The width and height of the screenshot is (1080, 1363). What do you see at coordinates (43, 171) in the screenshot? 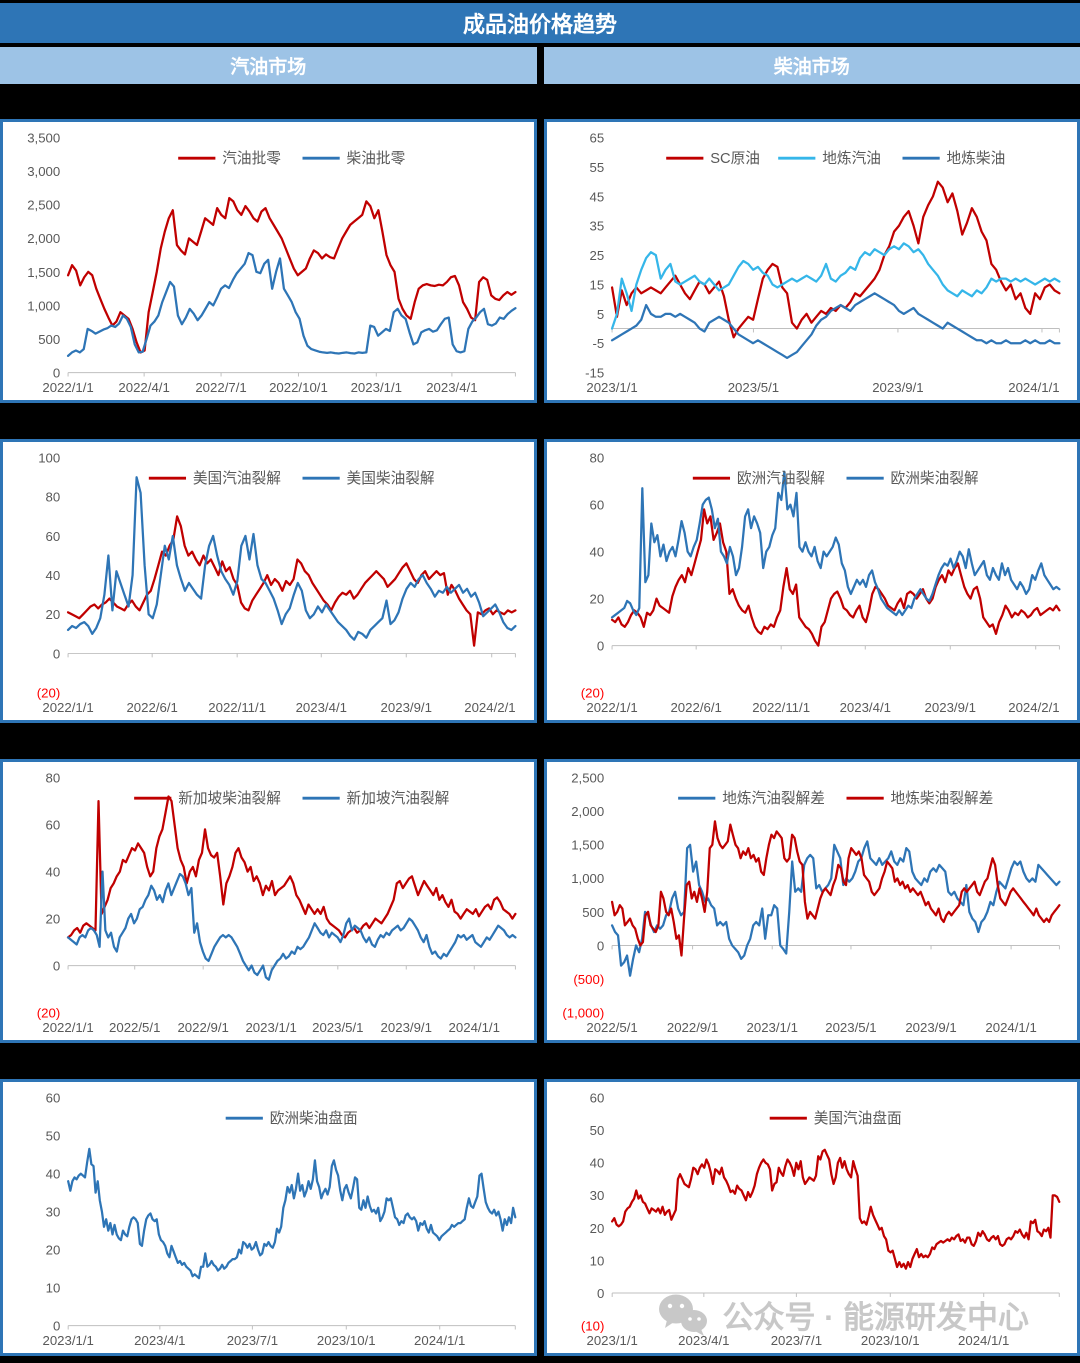
I see `svg-text: 3,000` at bounding box center [43, 171].